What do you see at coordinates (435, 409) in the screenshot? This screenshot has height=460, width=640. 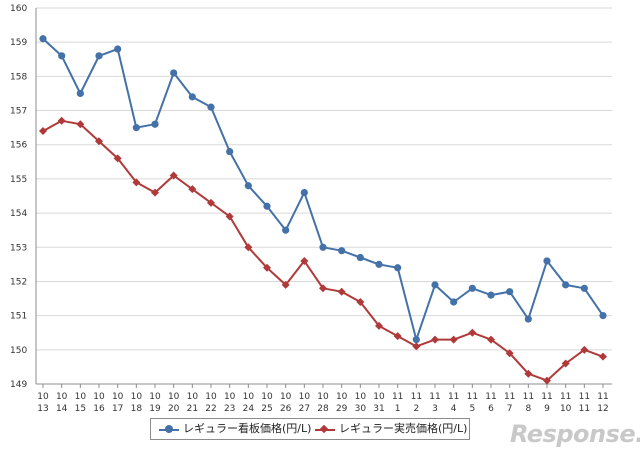 I see `x-tick-day: 3` at bounding box center [435, 409].